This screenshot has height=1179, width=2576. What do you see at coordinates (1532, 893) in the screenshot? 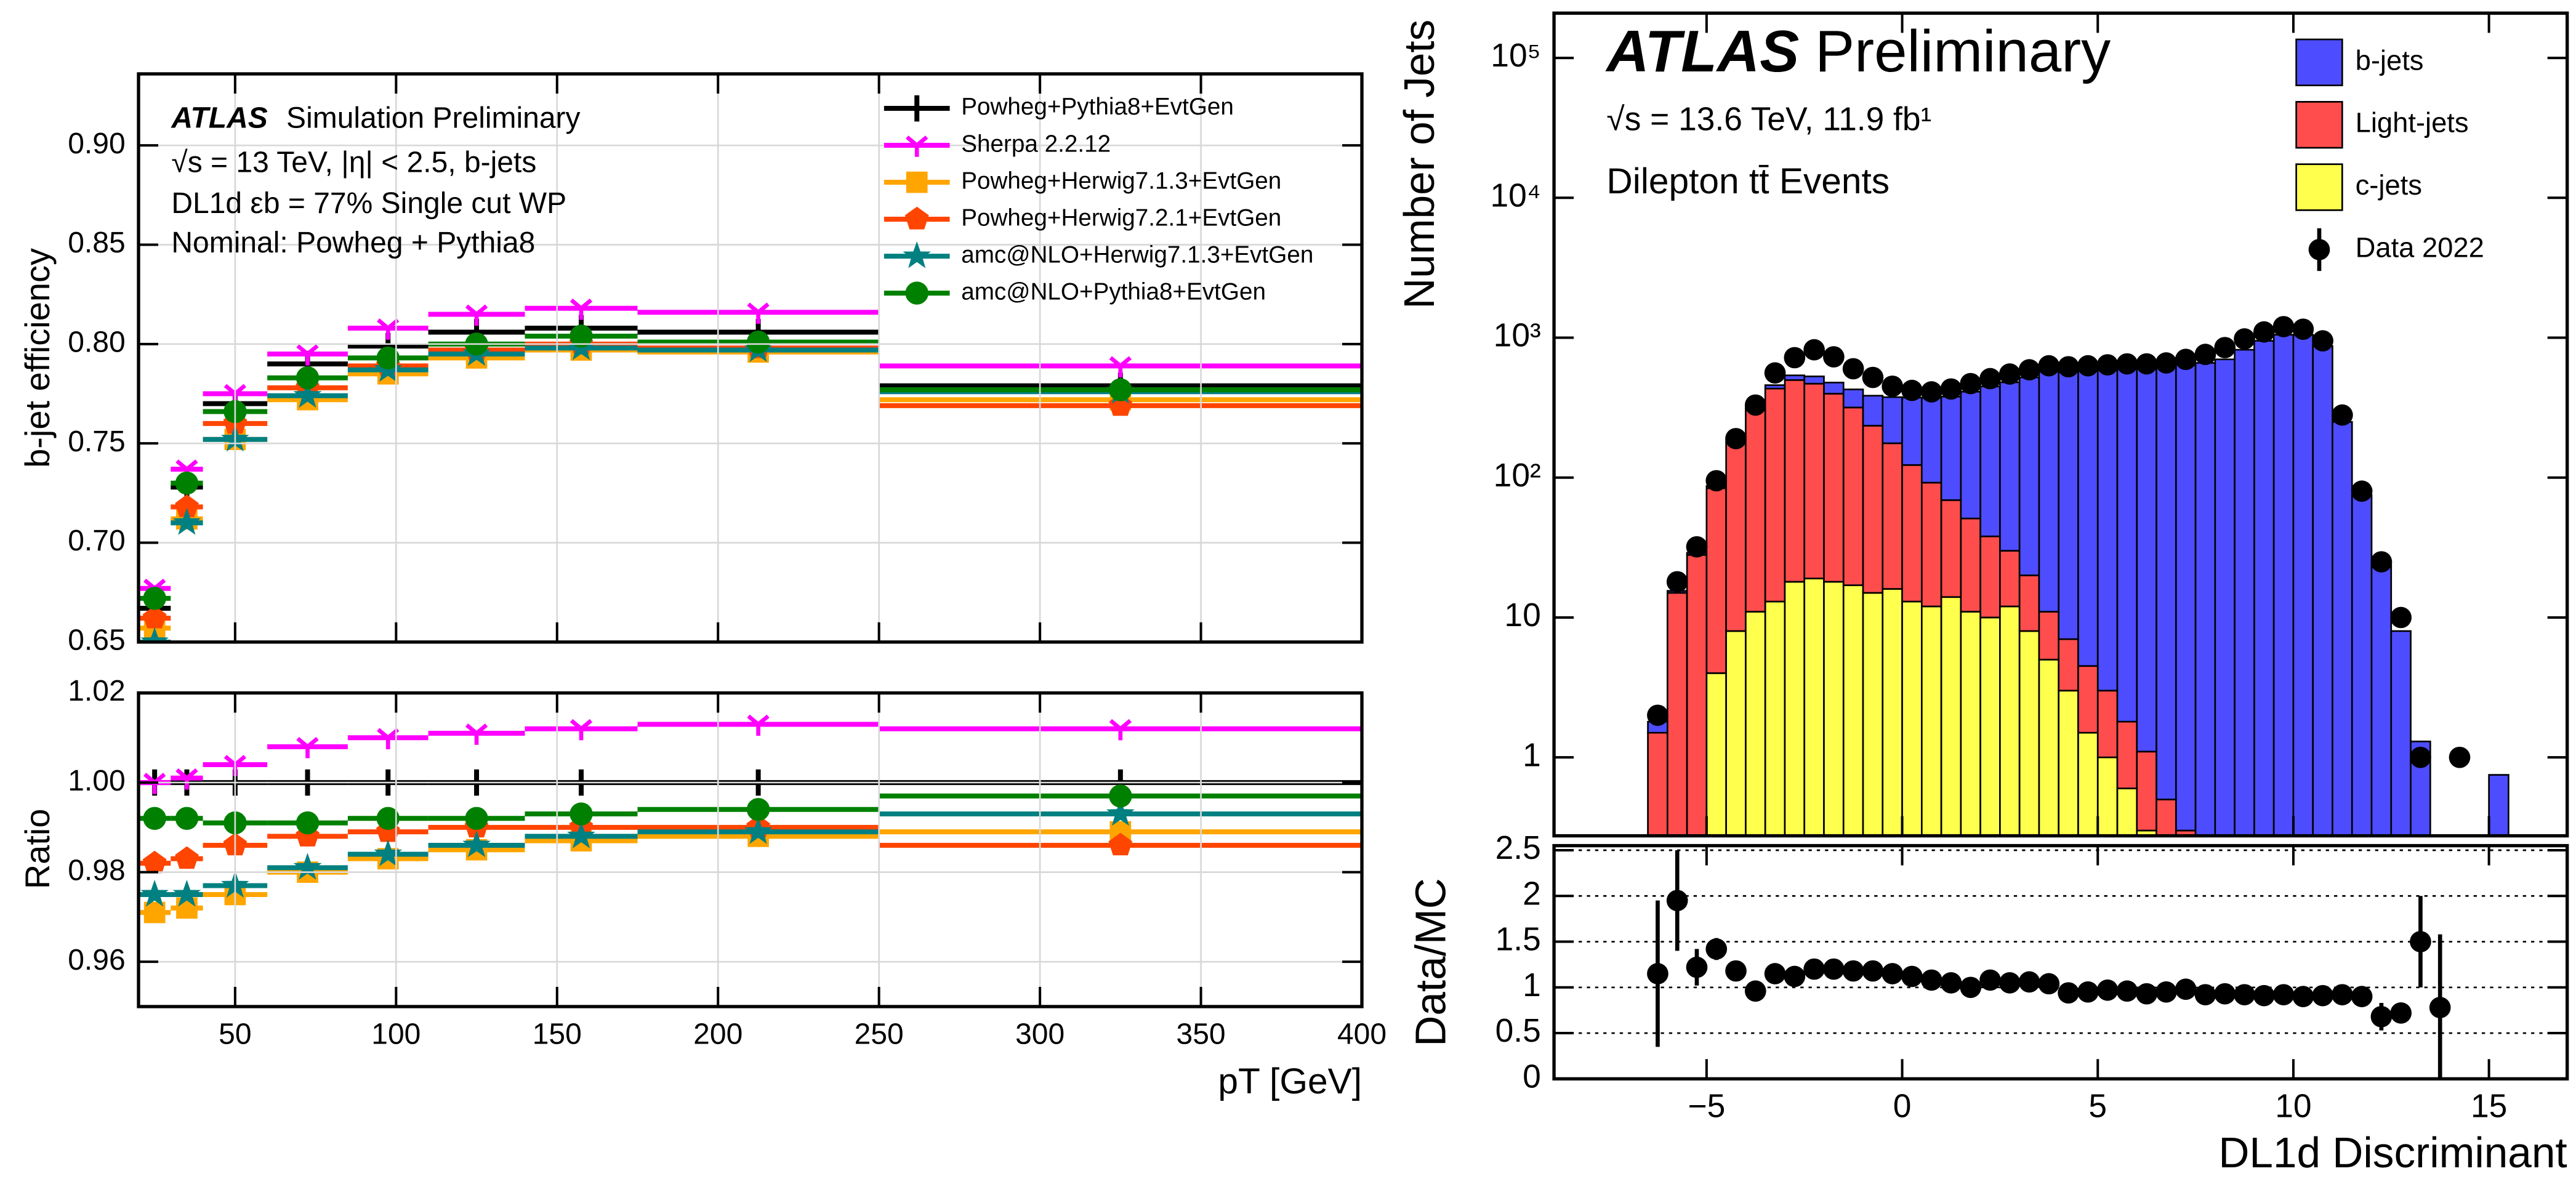
I see `y-tick-label: 2` at bounding box center [1532, 893].